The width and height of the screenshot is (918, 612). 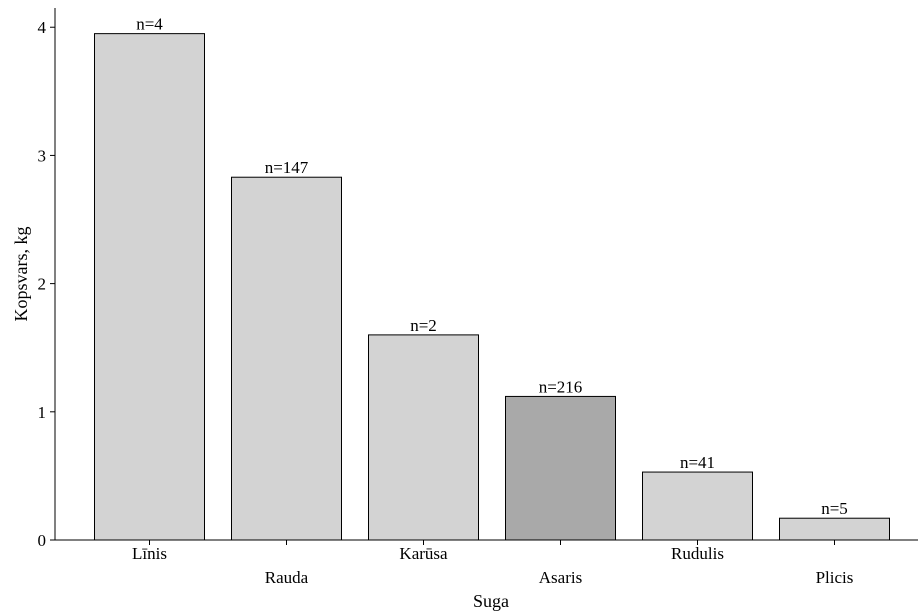 What do you see at coordinates (42, 284) in the screenshot?
I see `y-tick-label-2: 2` at bounding box center [42, 284].